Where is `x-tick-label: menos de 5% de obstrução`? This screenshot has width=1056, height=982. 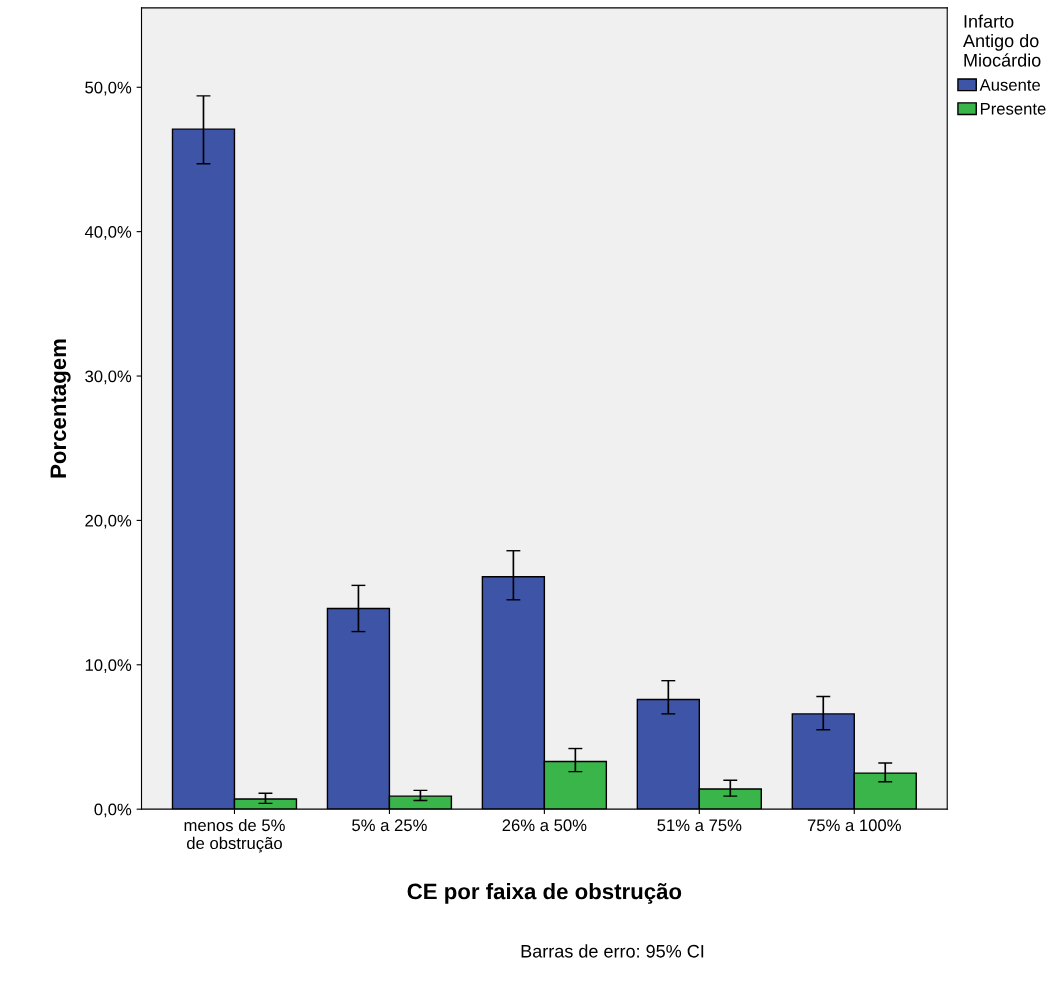 x-tick-label: menos de 5% de obstrução is located at coordinates (234, 835).